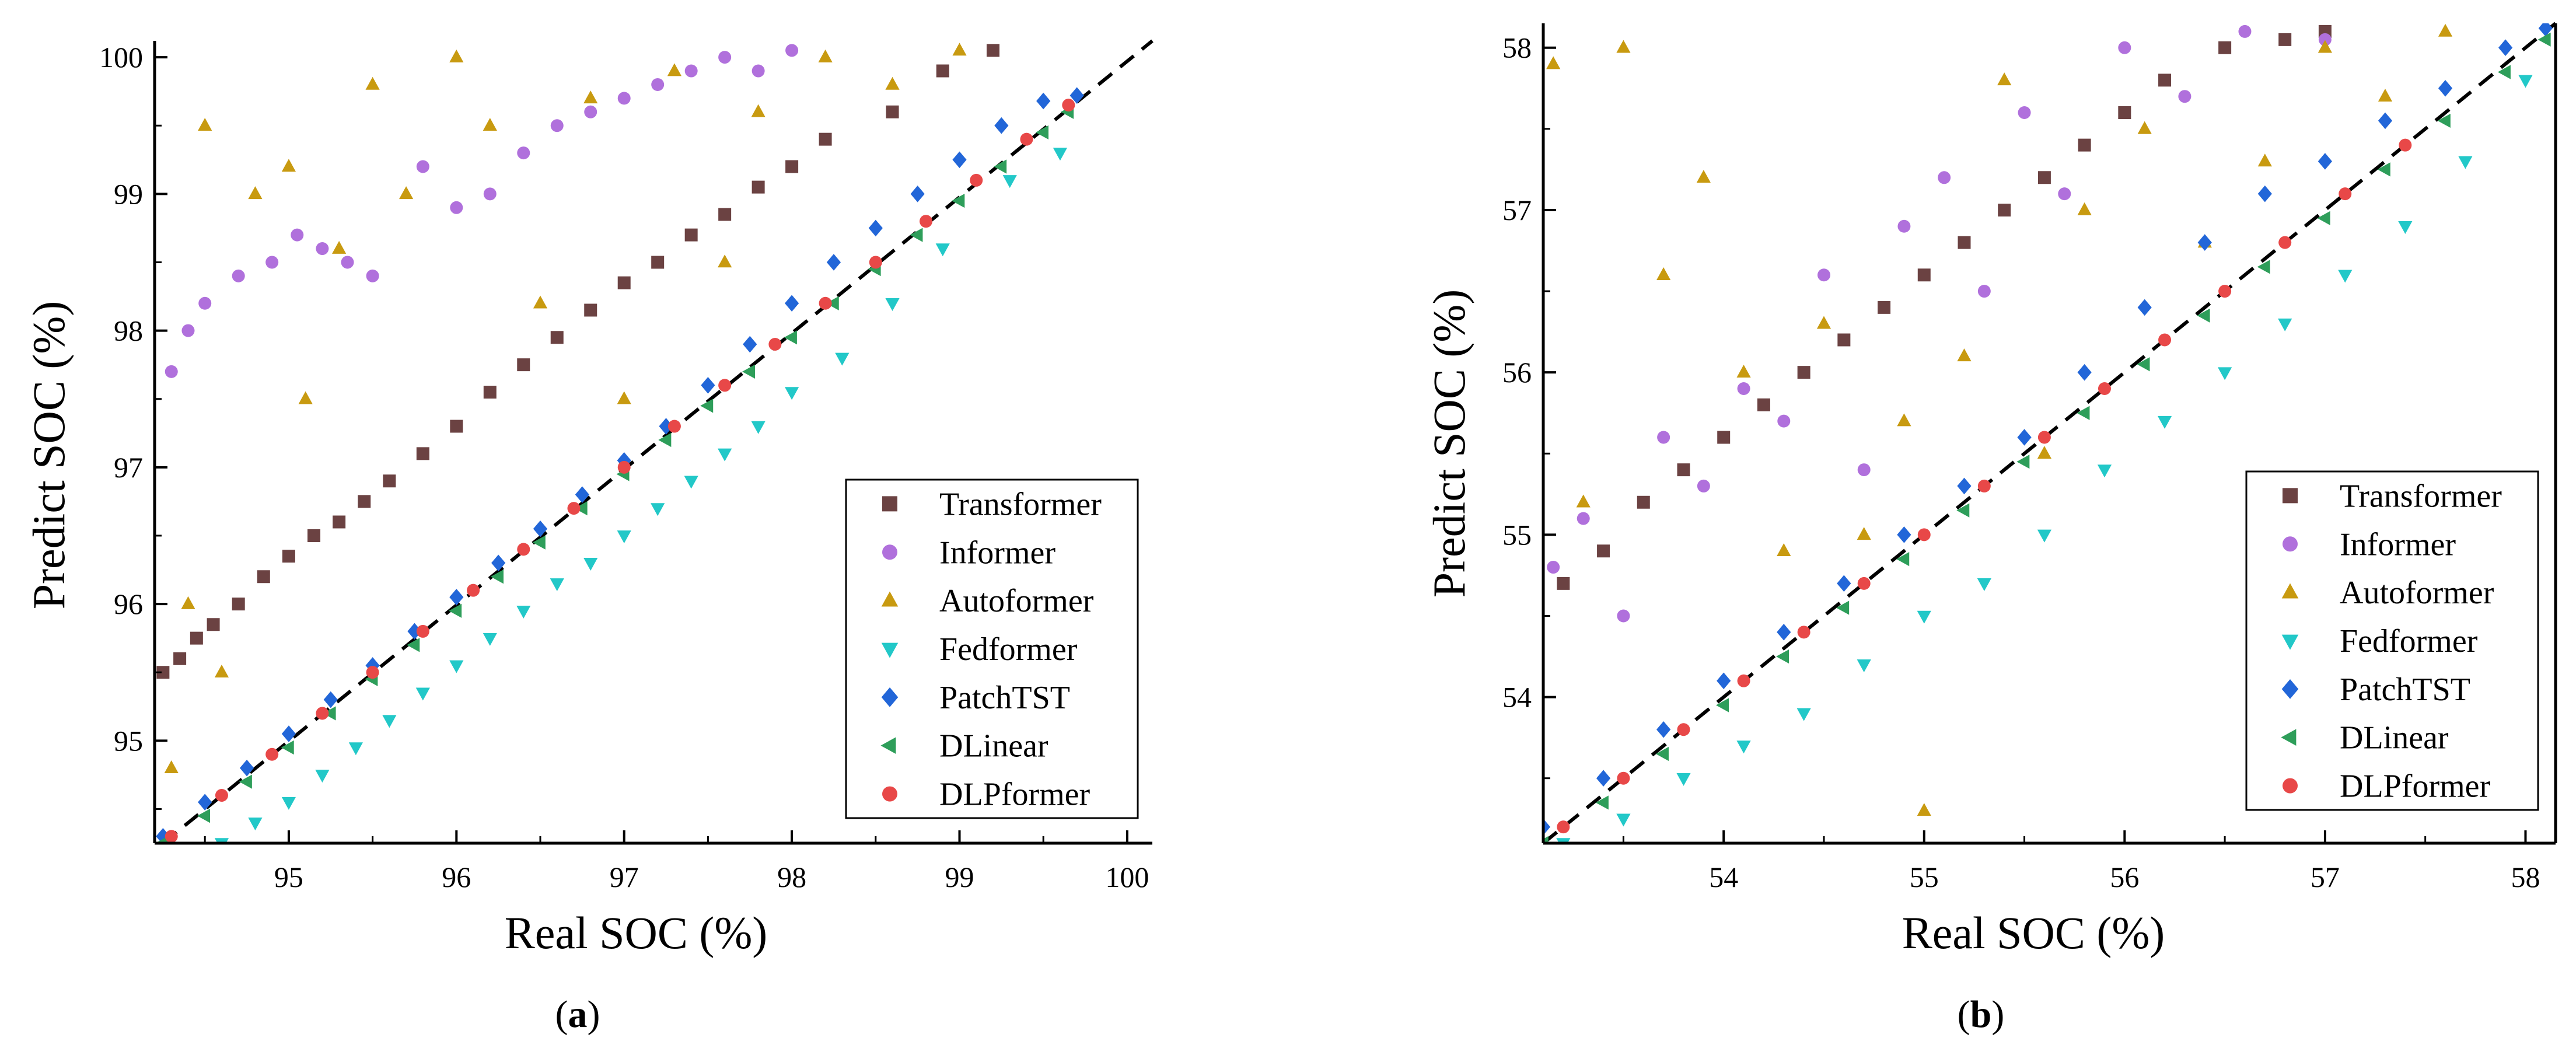  I want to click on panel-a-y-tick-label: 96, so click(128, 604).